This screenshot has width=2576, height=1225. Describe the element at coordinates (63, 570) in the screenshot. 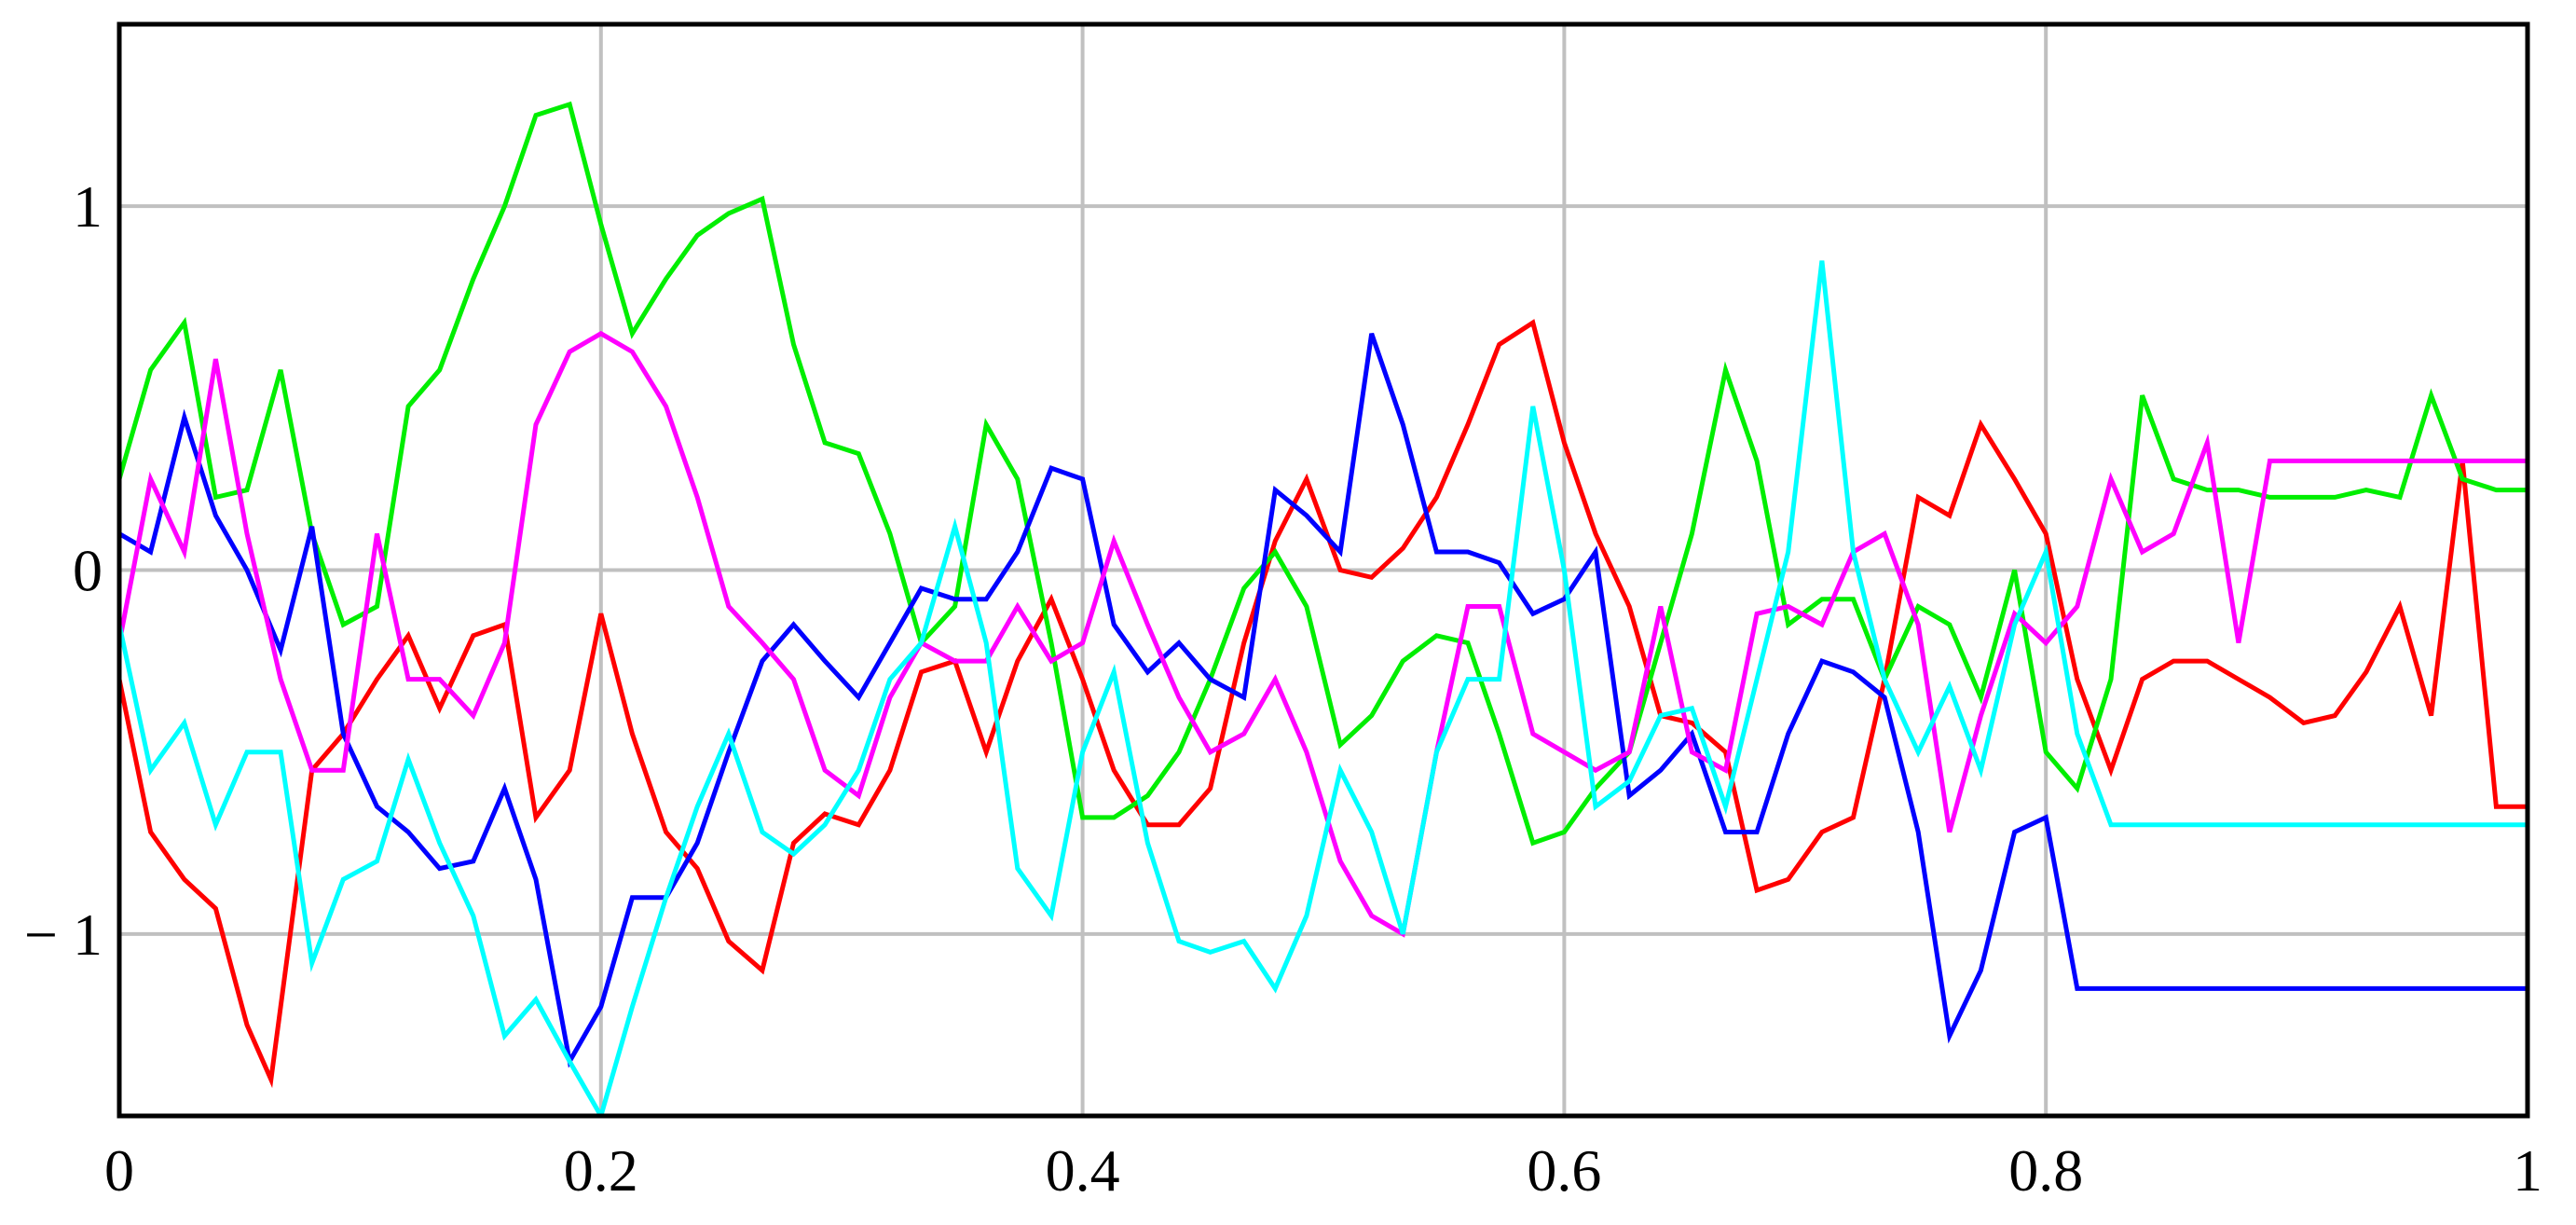

I see `y-axis-tick-labels: 1 0 − 1` at that location.